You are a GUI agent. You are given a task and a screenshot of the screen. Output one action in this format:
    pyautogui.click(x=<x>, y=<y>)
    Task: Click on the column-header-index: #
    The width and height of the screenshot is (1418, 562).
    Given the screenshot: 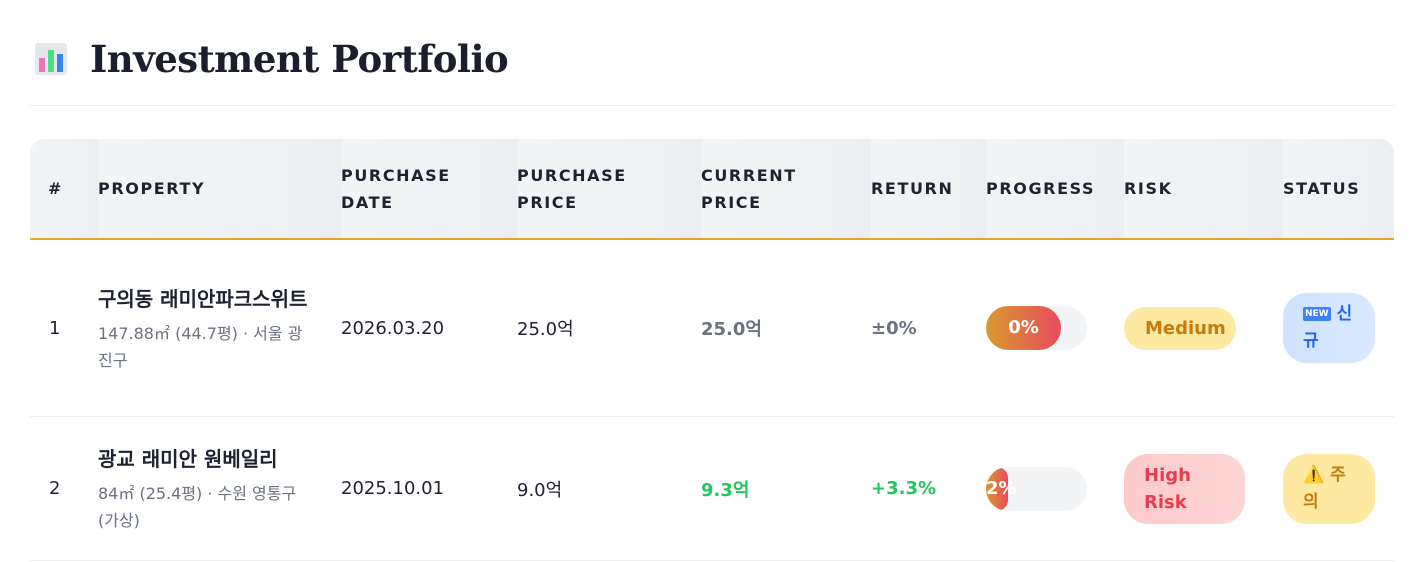 What is the action you would take?
    pyautogui.click(x=64, y=189)
    